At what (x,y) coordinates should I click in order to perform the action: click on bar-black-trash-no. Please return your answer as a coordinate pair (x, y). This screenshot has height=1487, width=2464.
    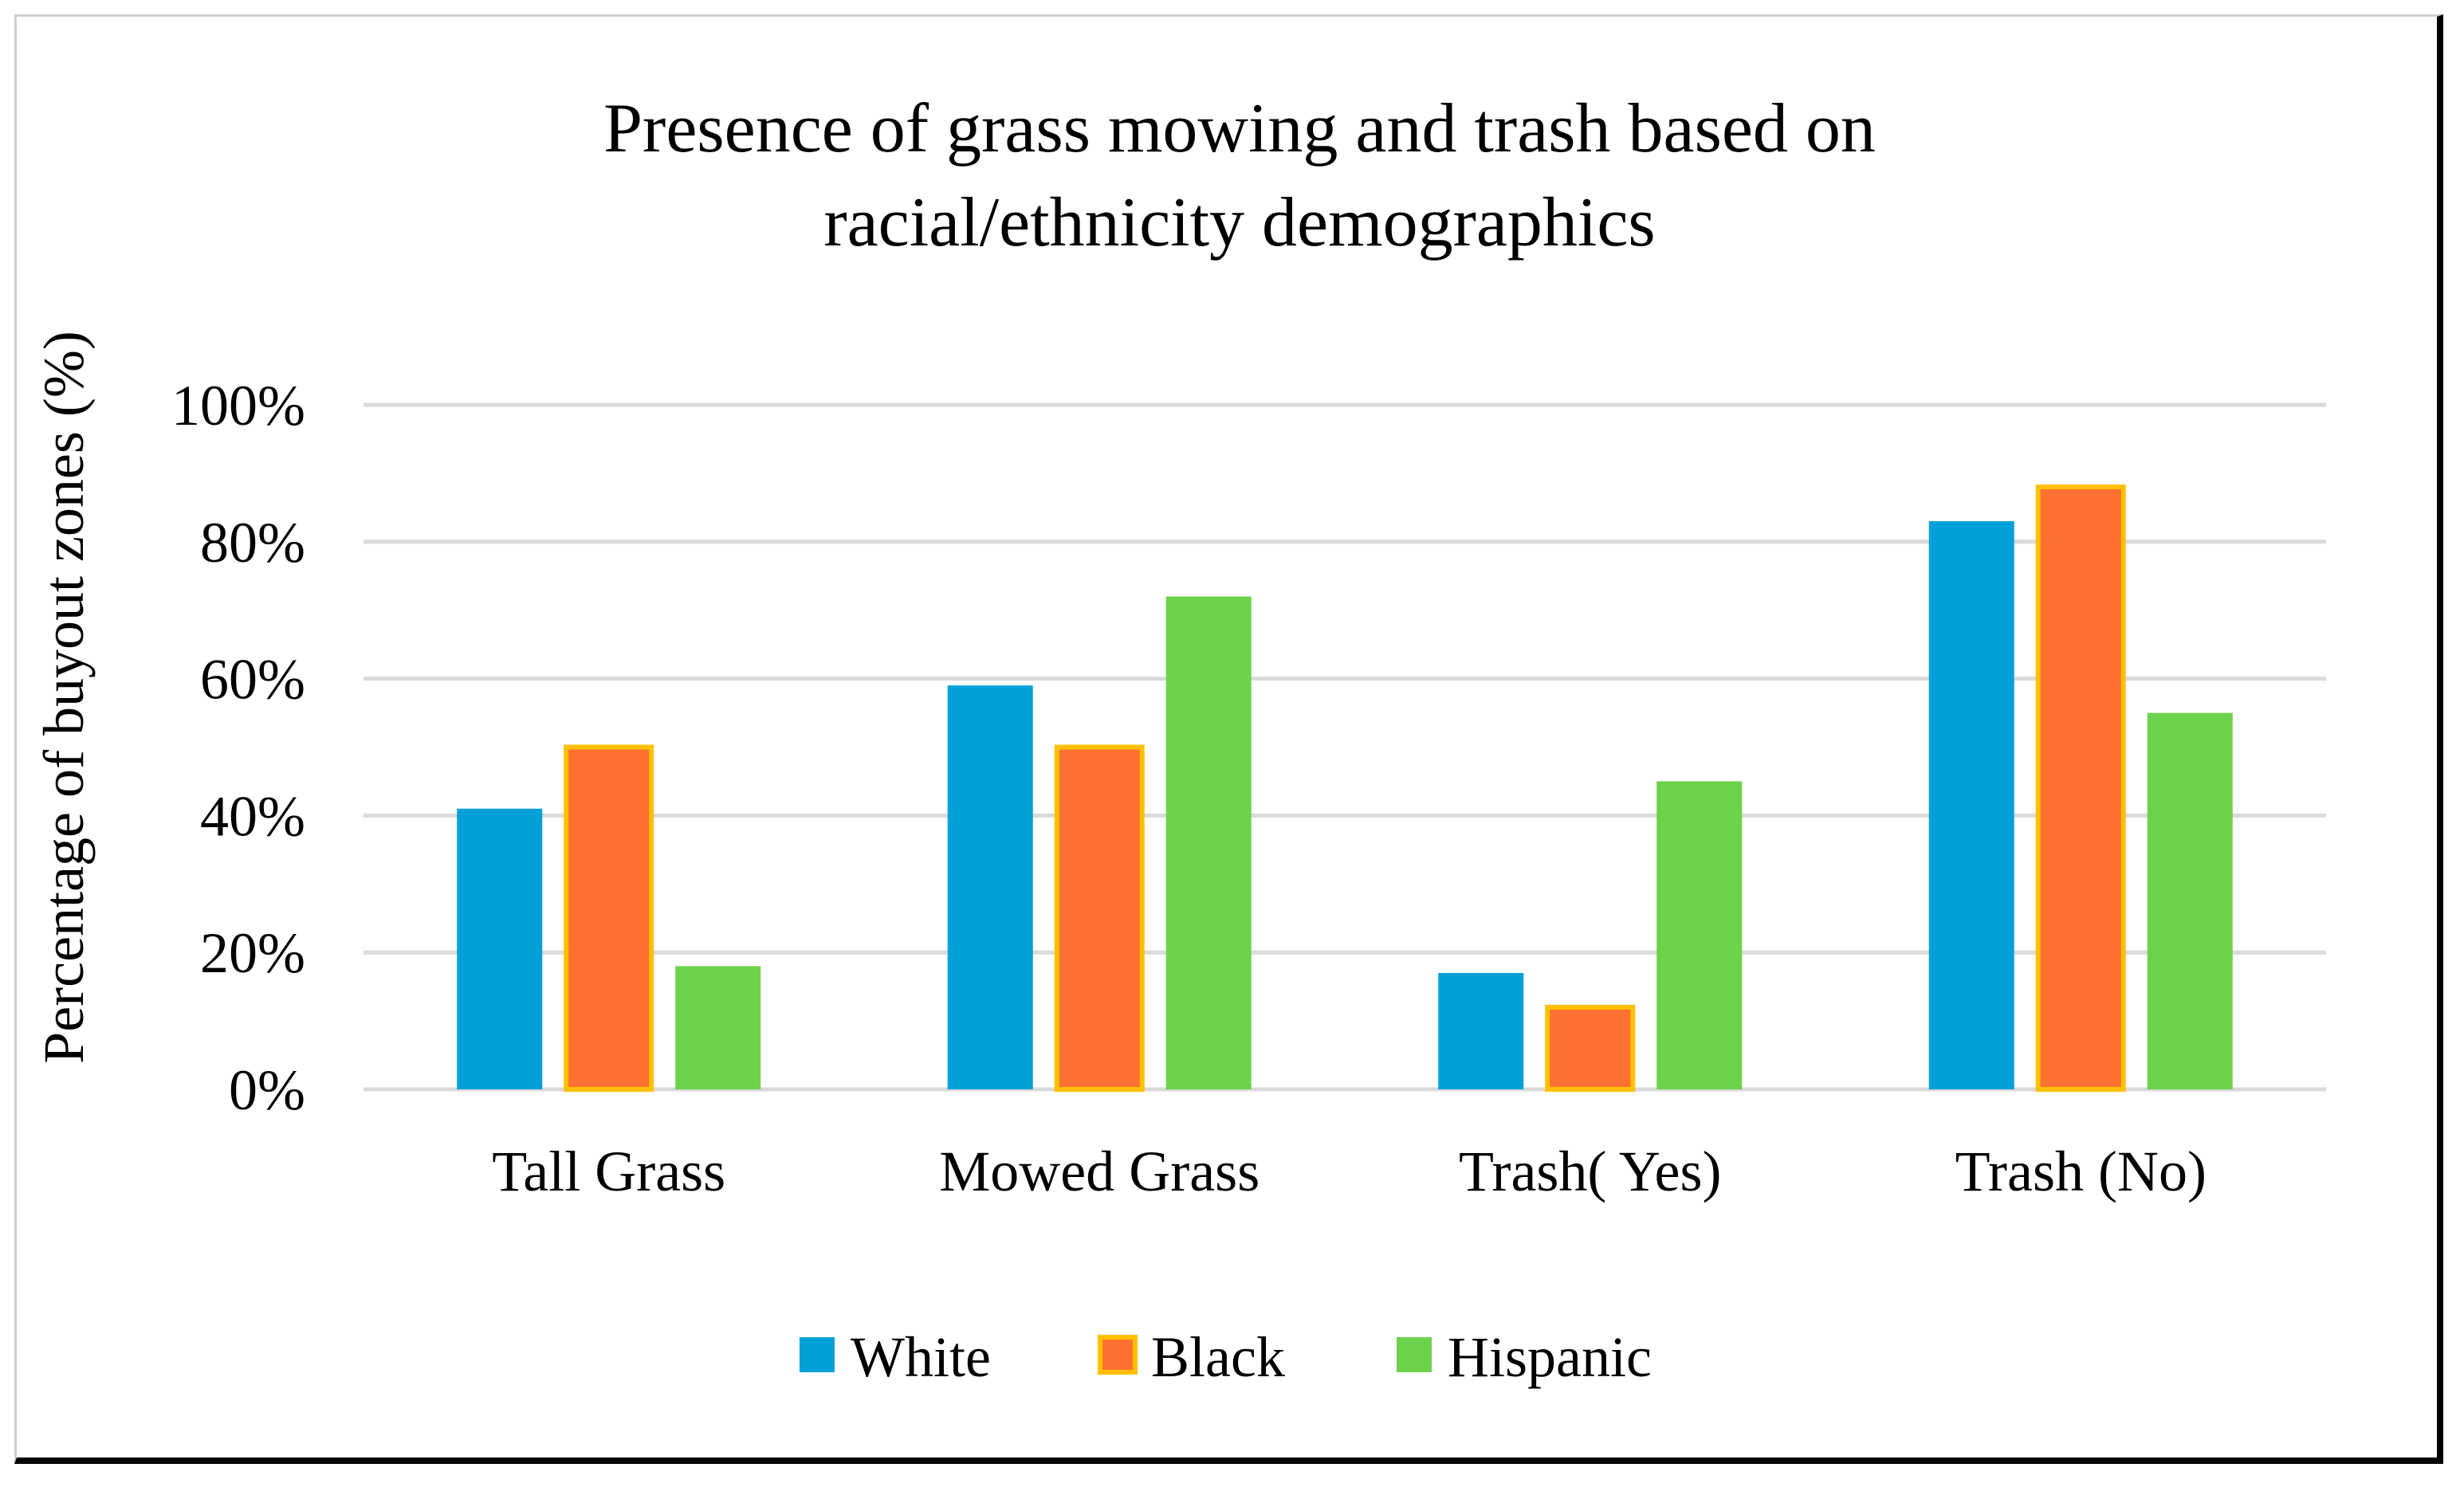
    Looking at the image, I should click on (2080, 788).